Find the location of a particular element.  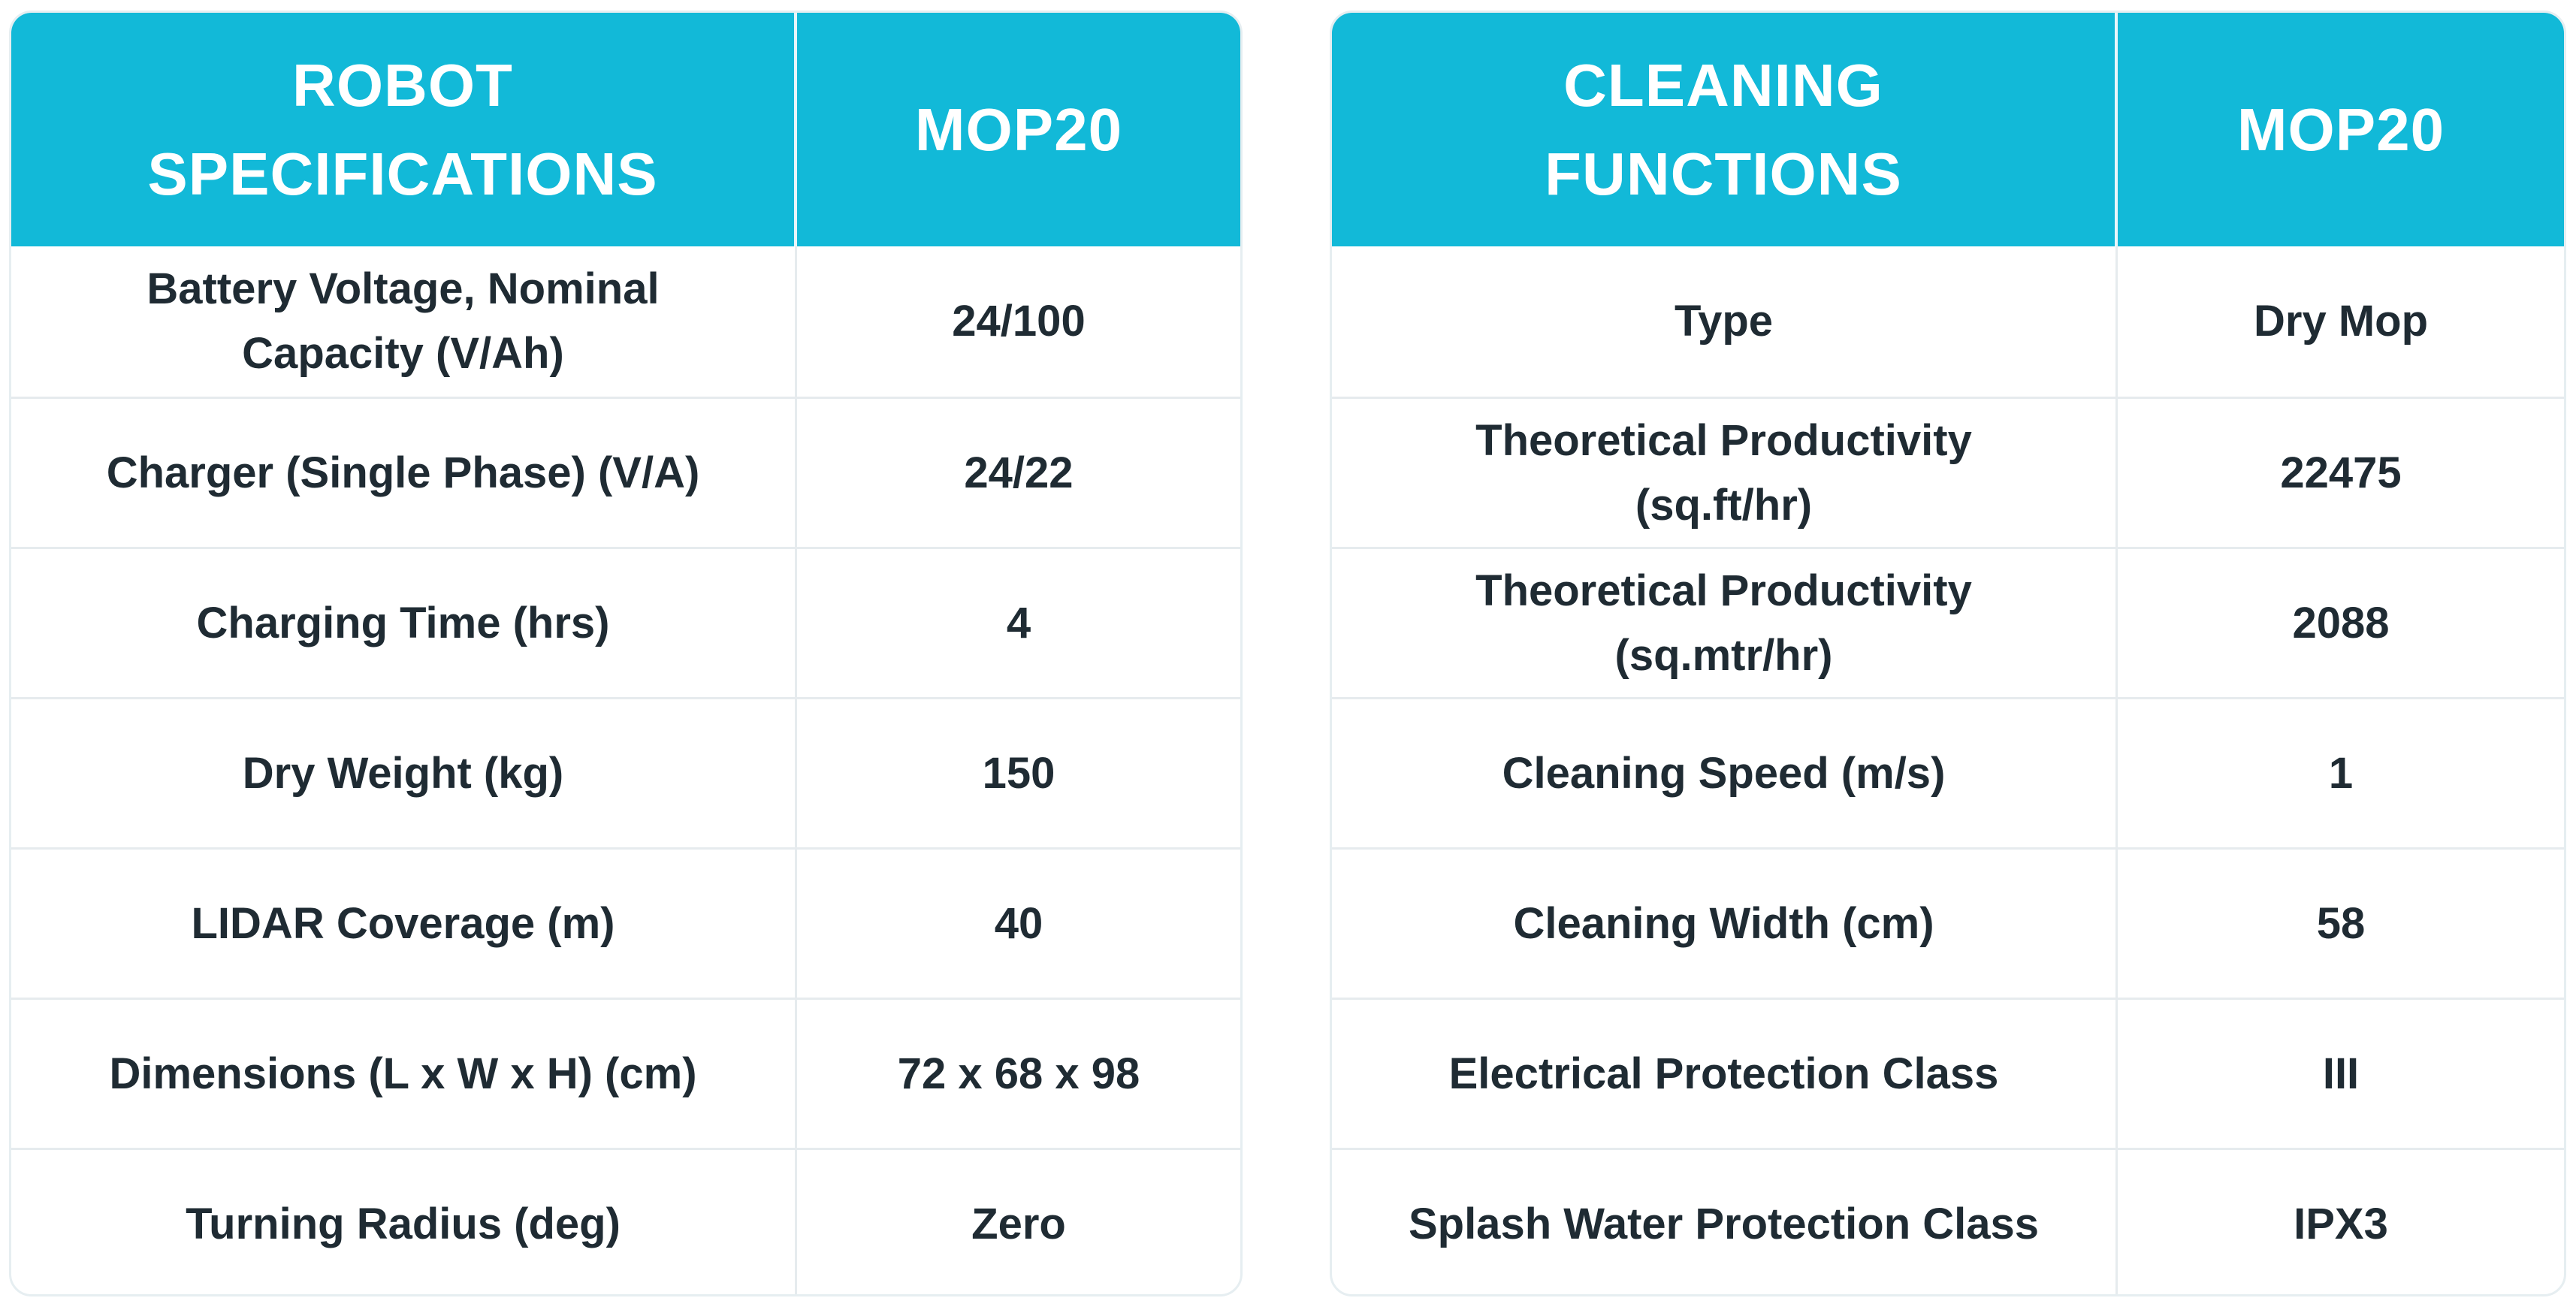

table-row: Charger (Single Phase) (V/A) 24/22 is located at coordinates (625, 472).